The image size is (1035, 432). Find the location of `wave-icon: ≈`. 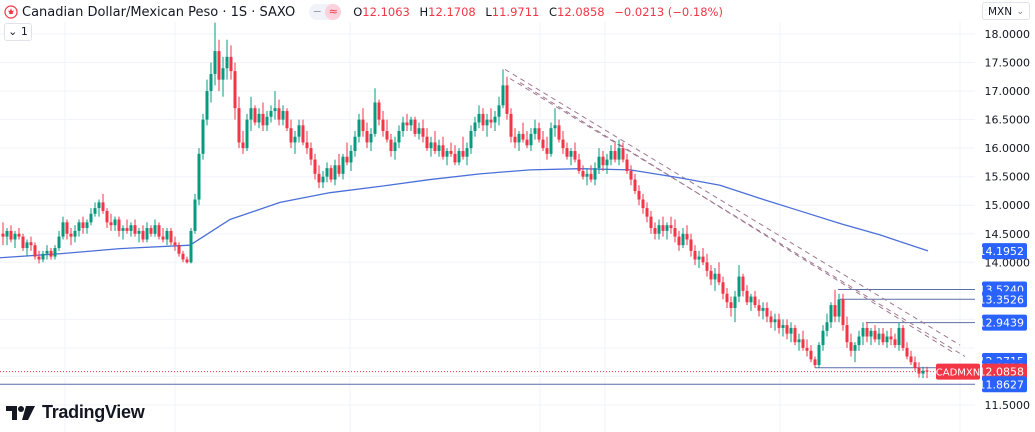

wave-icon: ≈ is located at coordinates (333, 12).